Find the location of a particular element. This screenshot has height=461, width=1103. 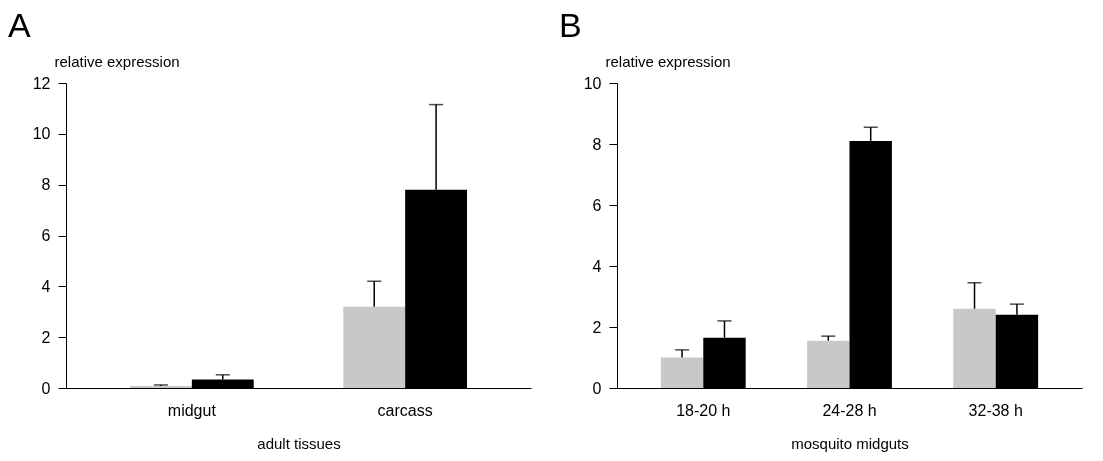

x-tick-label: carcass is located at coordinates (405, 410).